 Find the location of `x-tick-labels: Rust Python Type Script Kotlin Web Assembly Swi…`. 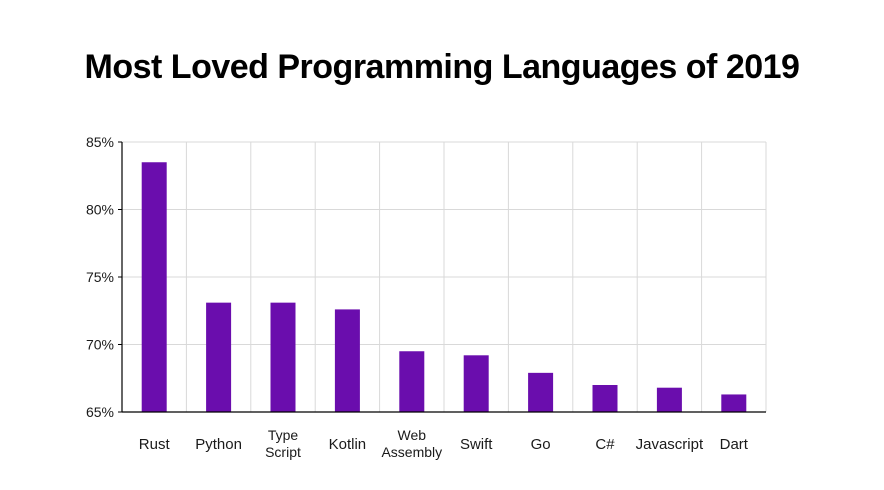

x-tick-labels: Rust Python Type Script Kotlin Web Assembly Swi… is located at coordinates (444, 443).